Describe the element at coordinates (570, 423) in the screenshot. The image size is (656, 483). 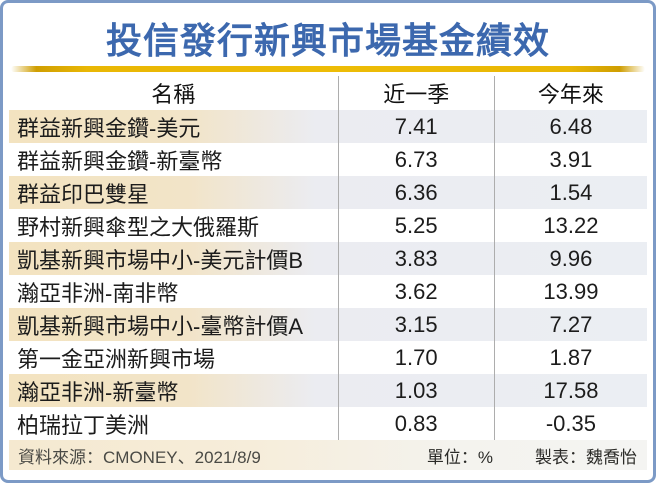
I see `ytd-cell: -0.35` at that location.